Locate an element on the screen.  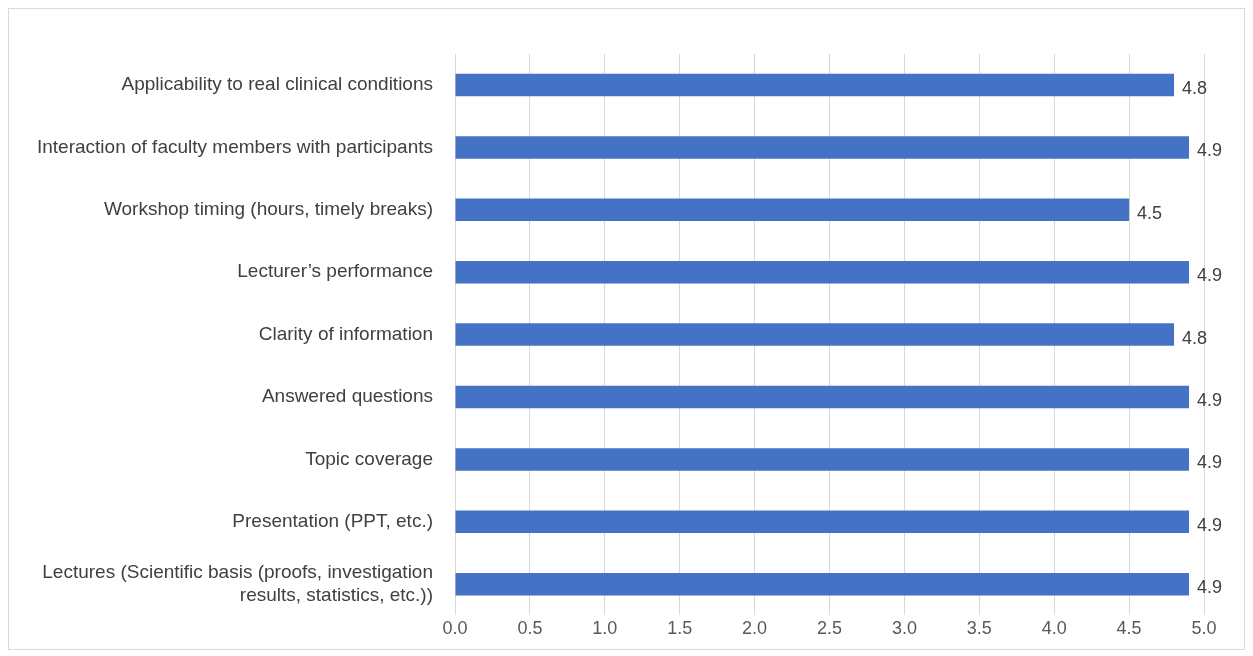
y-tick-label: Lectures (Scientific basis (proofs, investigation results, statistics, etc.)) is located at coordinates (237, 583).